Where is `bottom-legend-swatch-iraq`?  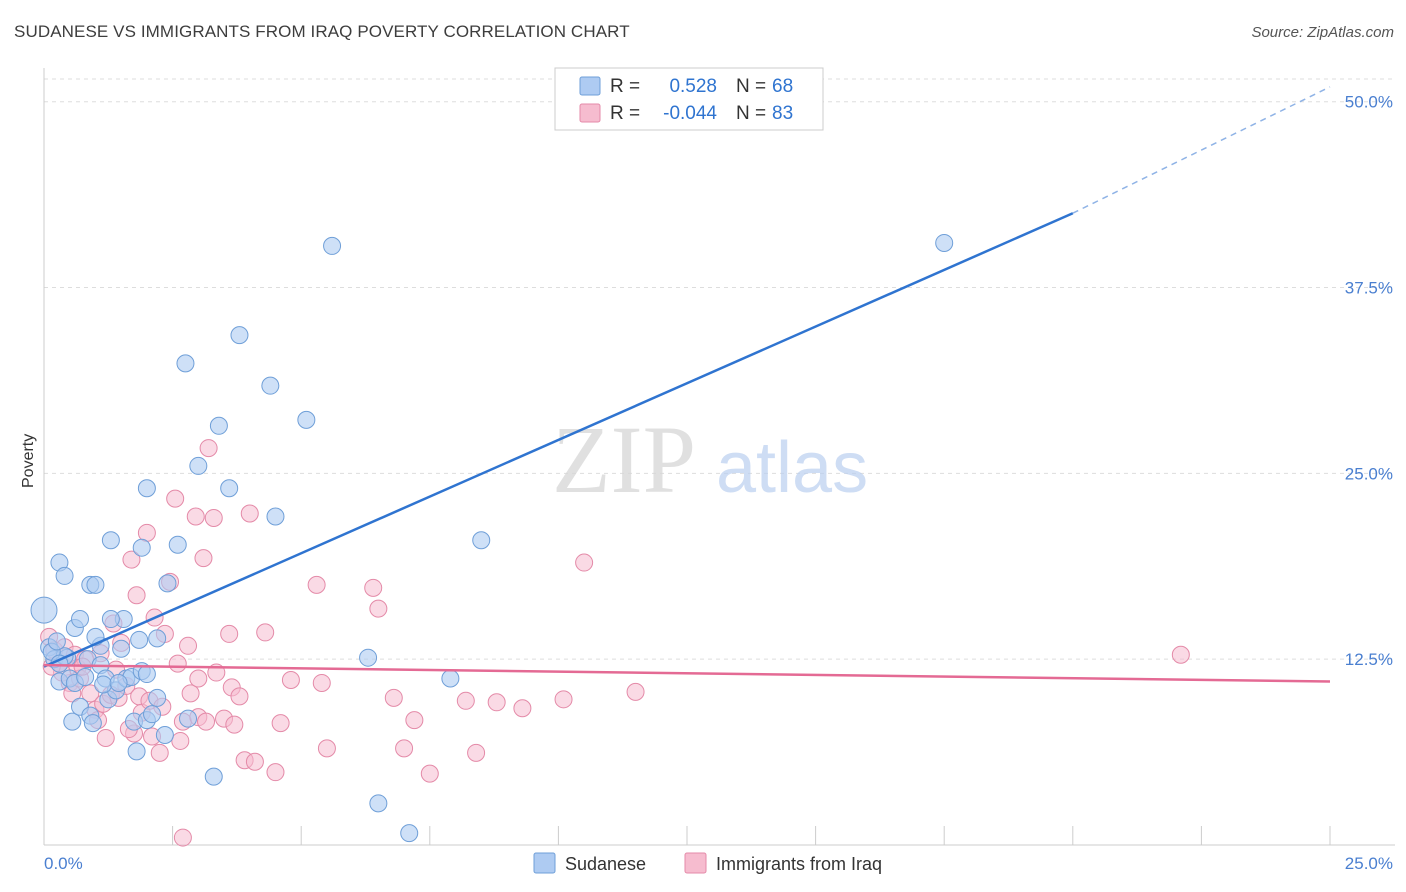
bottom-legend-swatch-iraq is located at coordinates (695, 863).